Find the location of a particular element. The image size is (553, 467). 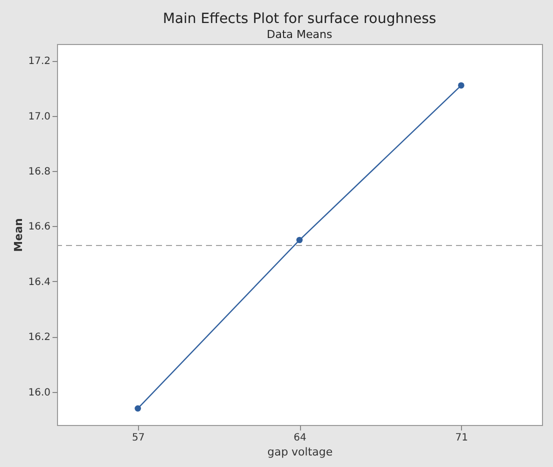

y-tick-label: 16.2 is located at coordinates (39, 338).